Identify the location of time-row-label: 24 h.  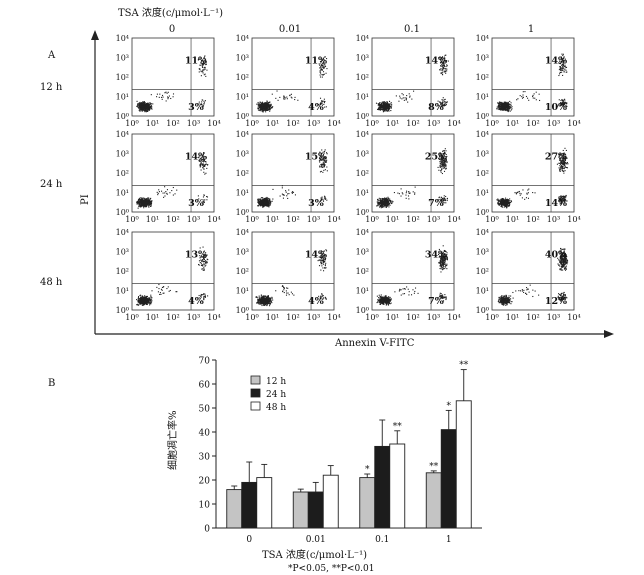
(51, 184).